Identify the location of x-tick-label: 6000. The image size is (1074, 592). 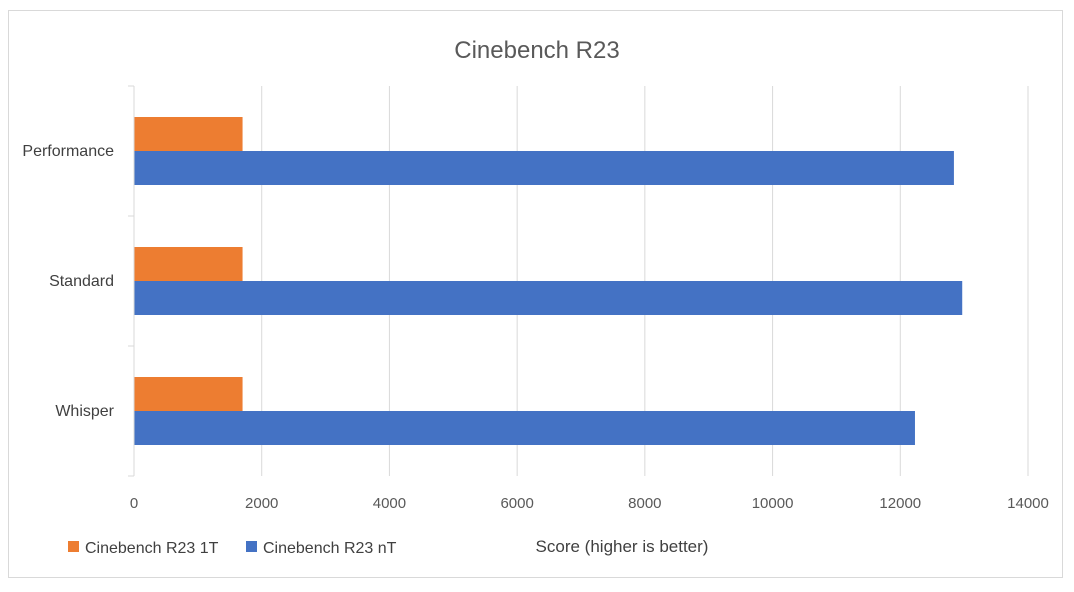
(516, 503).